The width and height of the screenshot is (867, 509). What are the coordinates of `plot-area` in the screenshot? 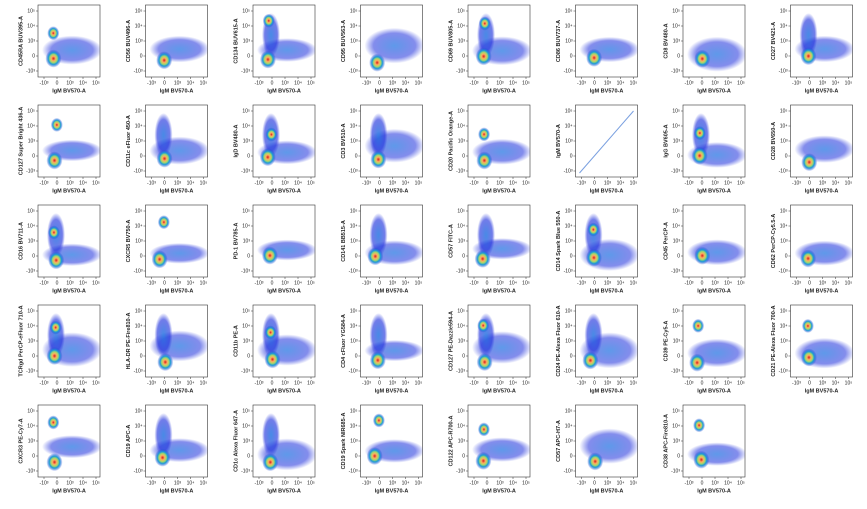 It's located at (714, 441).